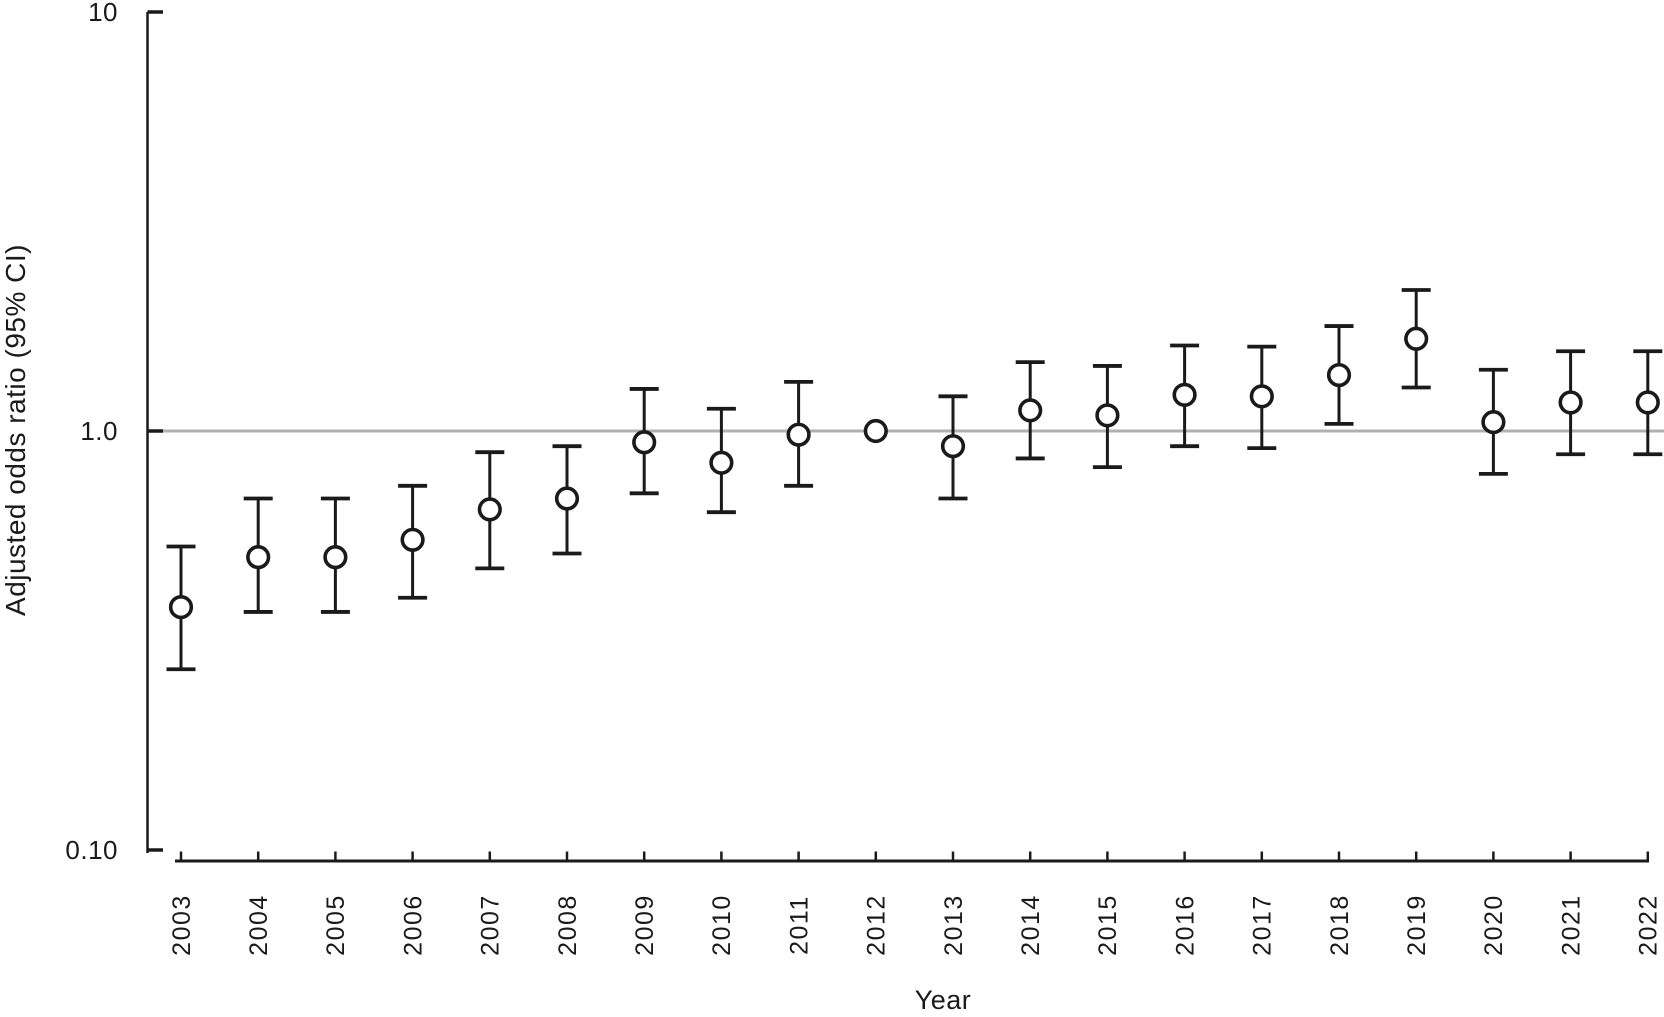 Image resolution: width=1664 pixels, height=1017 pixels. I want to click on x-tick-label: 2008, so click(568, 925).